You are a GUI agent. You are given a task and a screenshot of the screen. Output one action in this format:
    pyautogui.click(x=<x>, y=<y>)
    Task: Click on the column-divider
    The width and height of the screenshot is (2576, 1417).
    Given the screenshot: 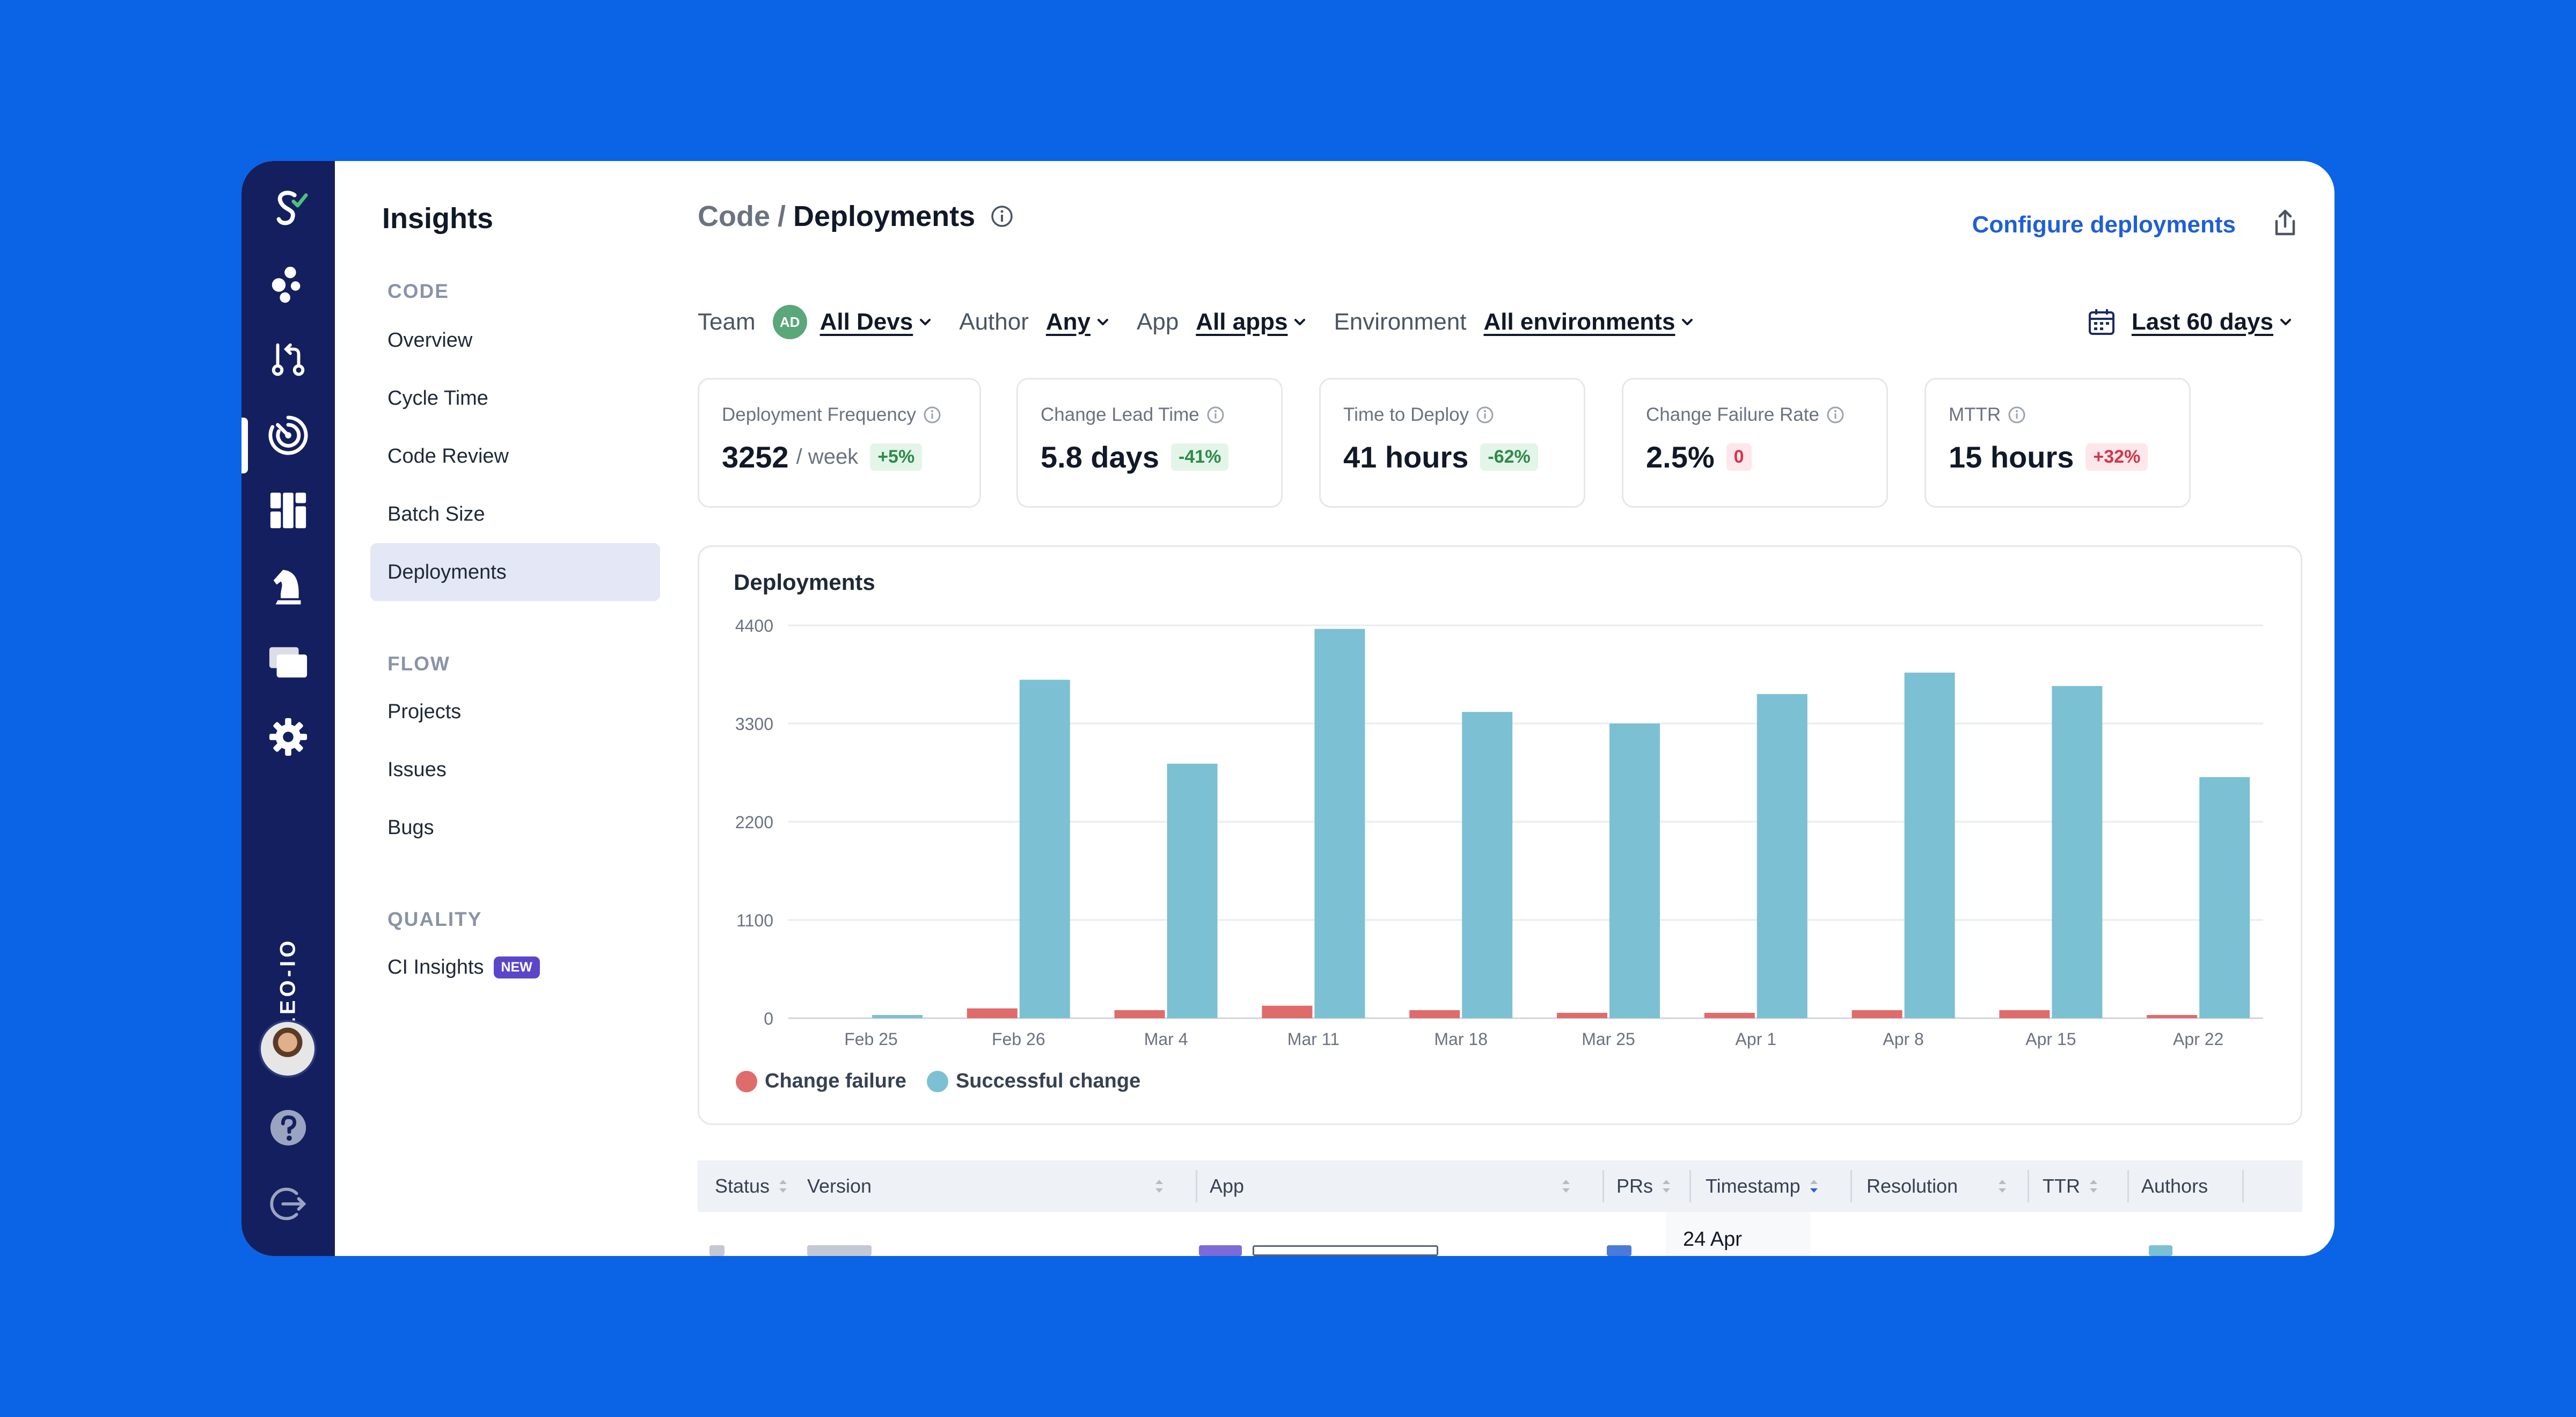 What is the action you would take?
    pyautogui.click(x=2028, y=1186)
    